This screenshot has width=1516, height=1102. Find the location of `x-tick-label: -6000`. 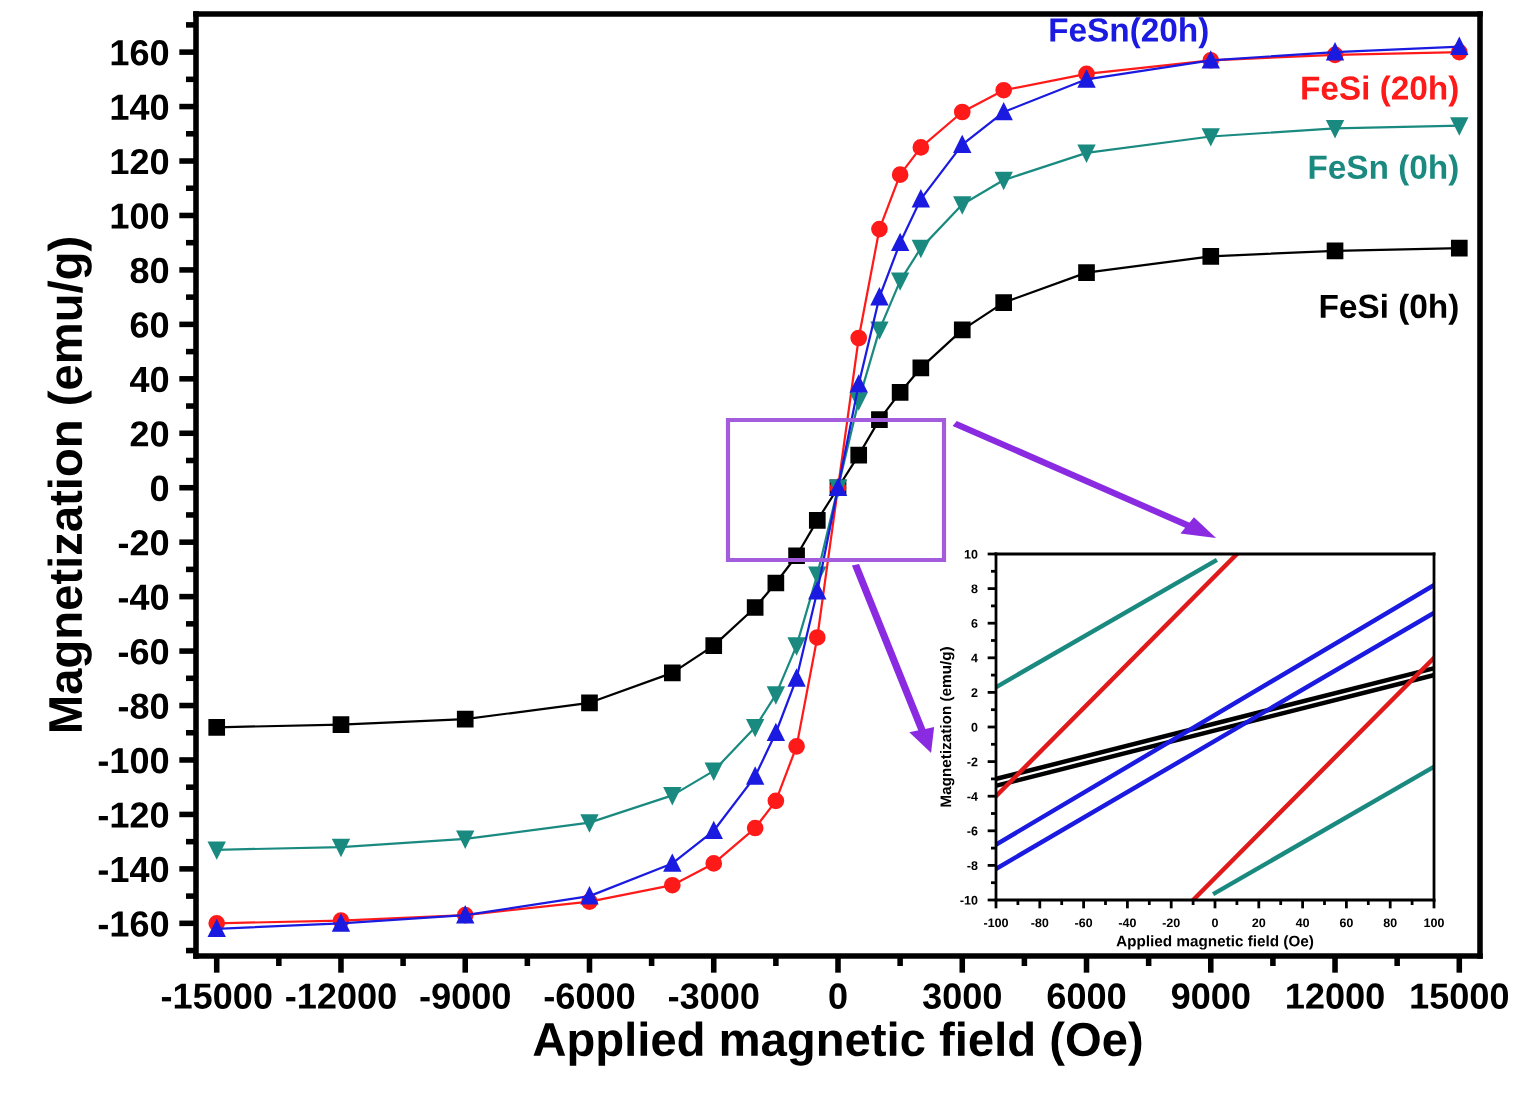

x-tick-label: -6000 is located at coordinates (589, 996).